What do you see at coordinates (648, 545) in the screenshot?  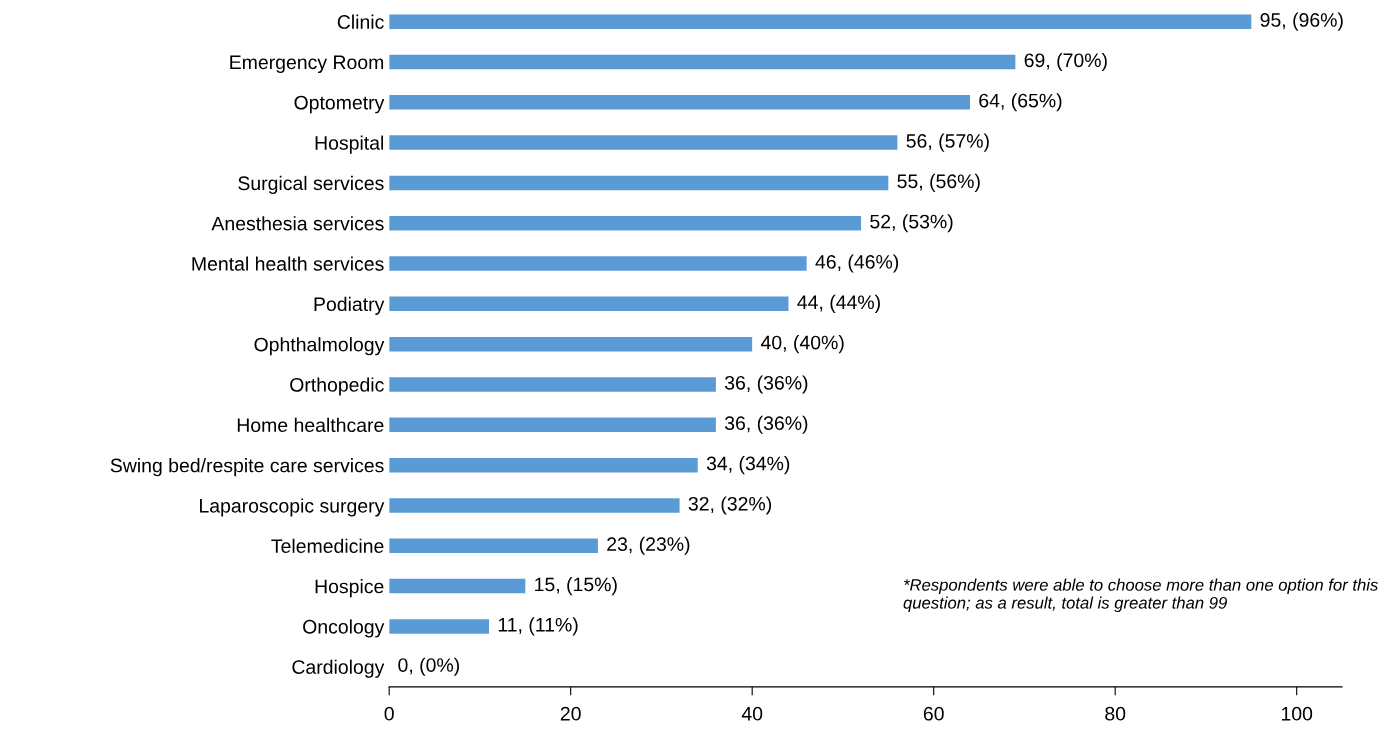 I see `data-label: 23, (23%)` at bounding box center [648, 545].